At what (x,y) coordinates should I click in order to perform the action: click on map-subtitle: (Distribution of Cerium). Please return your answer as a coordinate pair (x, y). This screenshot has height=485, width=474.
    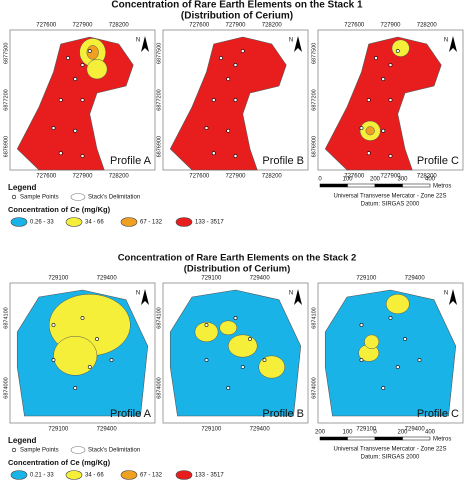
    Looking at the image, I should click on (237, 16).